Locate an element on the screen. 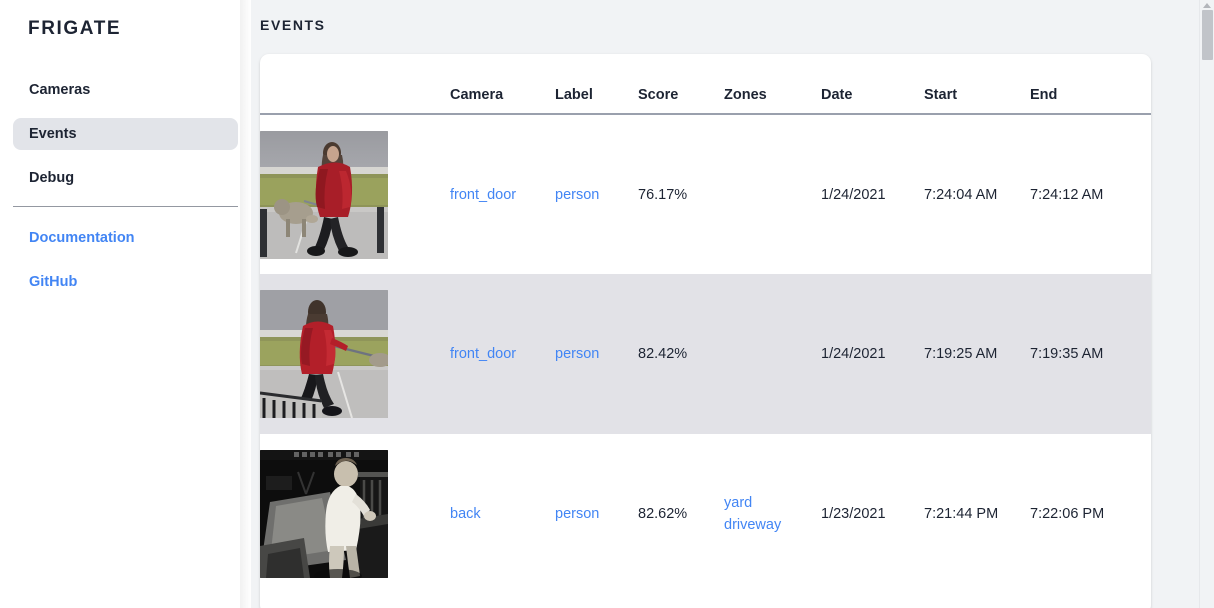 This screenshot has height=608, width=1214. sidebar-nav: Cameras Events Debug is located at coordinates (125, 134).